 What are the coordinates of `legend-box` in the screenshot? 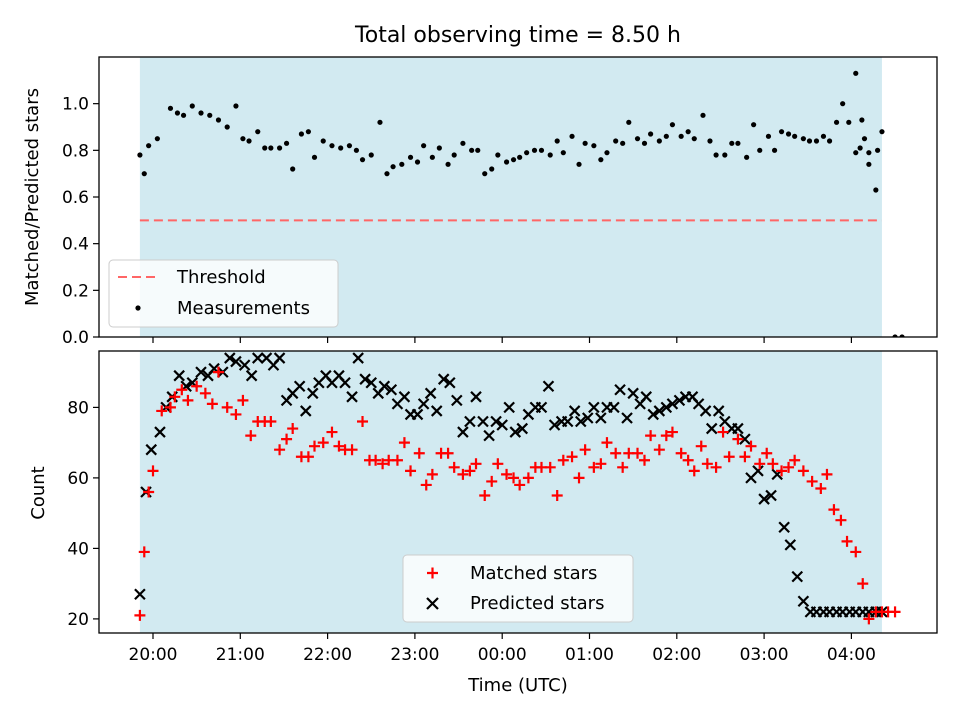 It's located at (223, 293).